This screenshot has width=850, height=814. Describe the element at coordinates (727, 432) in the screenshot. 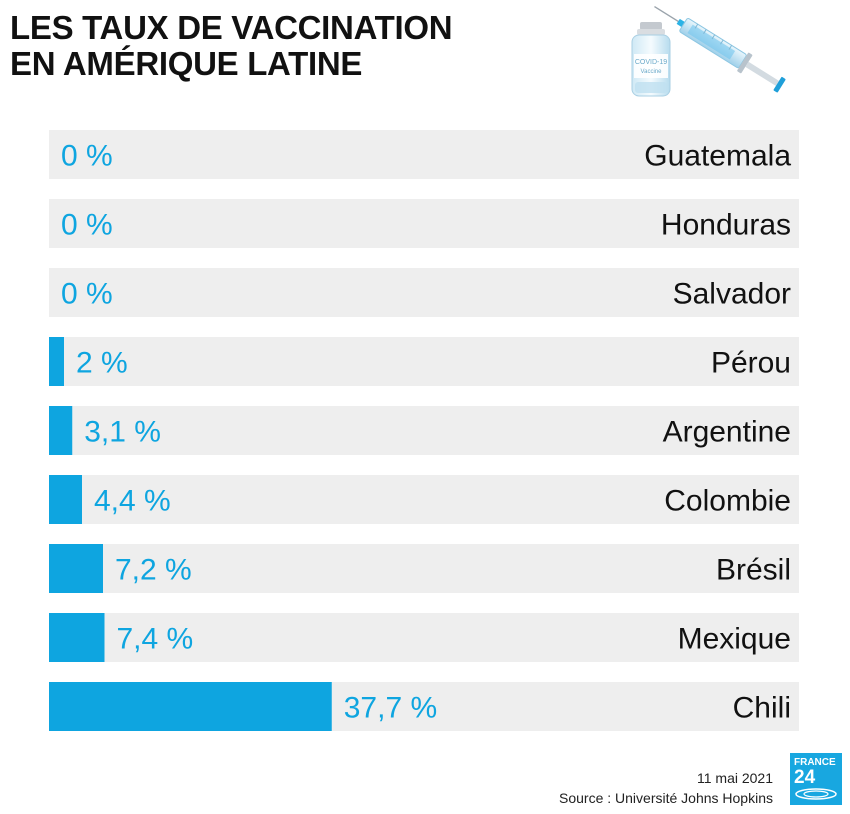

I see `category-label: Argentine` at that location.